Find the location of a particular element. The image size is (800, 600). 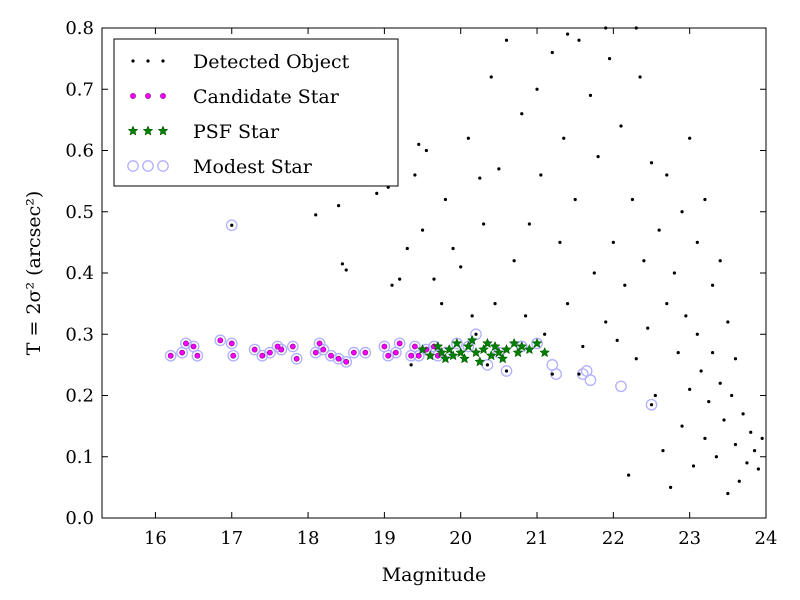

x-tick-label: 18 is located at coordinates (308, 538).